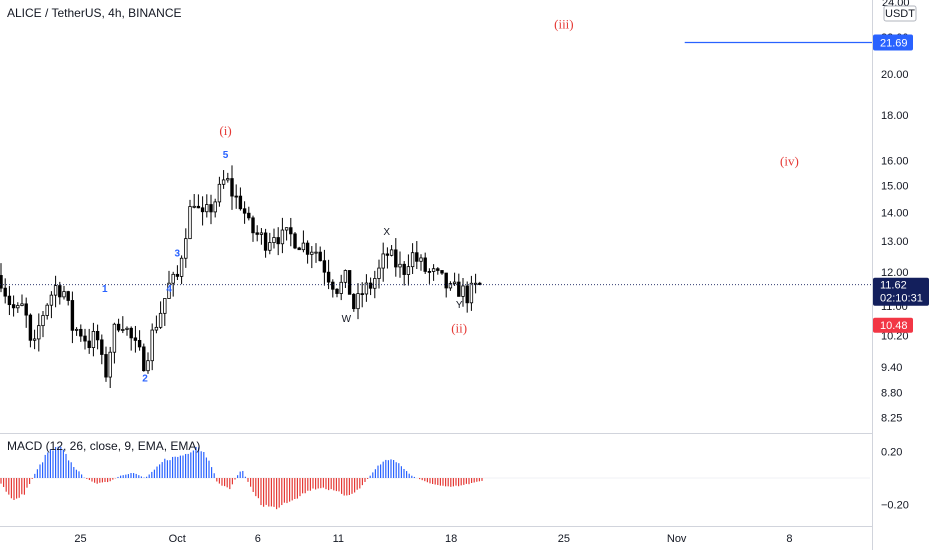 This screenshot has height=550, width=932. What do you see at coordinates (94, 13) in the screenshot?
I see `chart-title: ALICE / TetherUS, 4h, BINANCE` at bounding box center [94, 13].